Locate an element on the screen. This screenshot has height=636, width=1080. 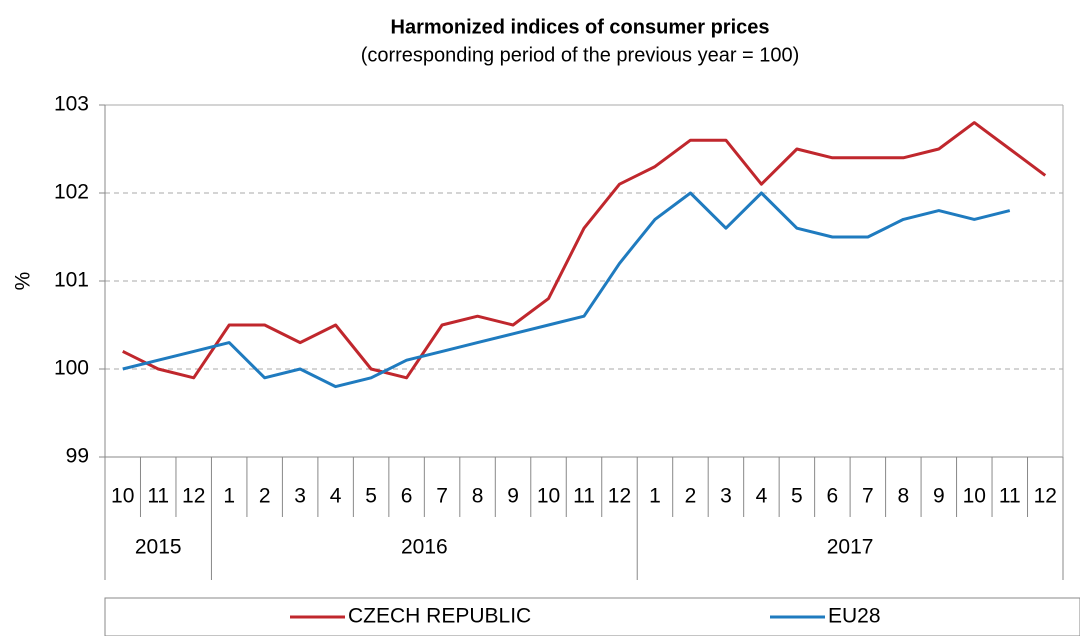
y-tick-label: 99 is located at coordinates (77, 456).